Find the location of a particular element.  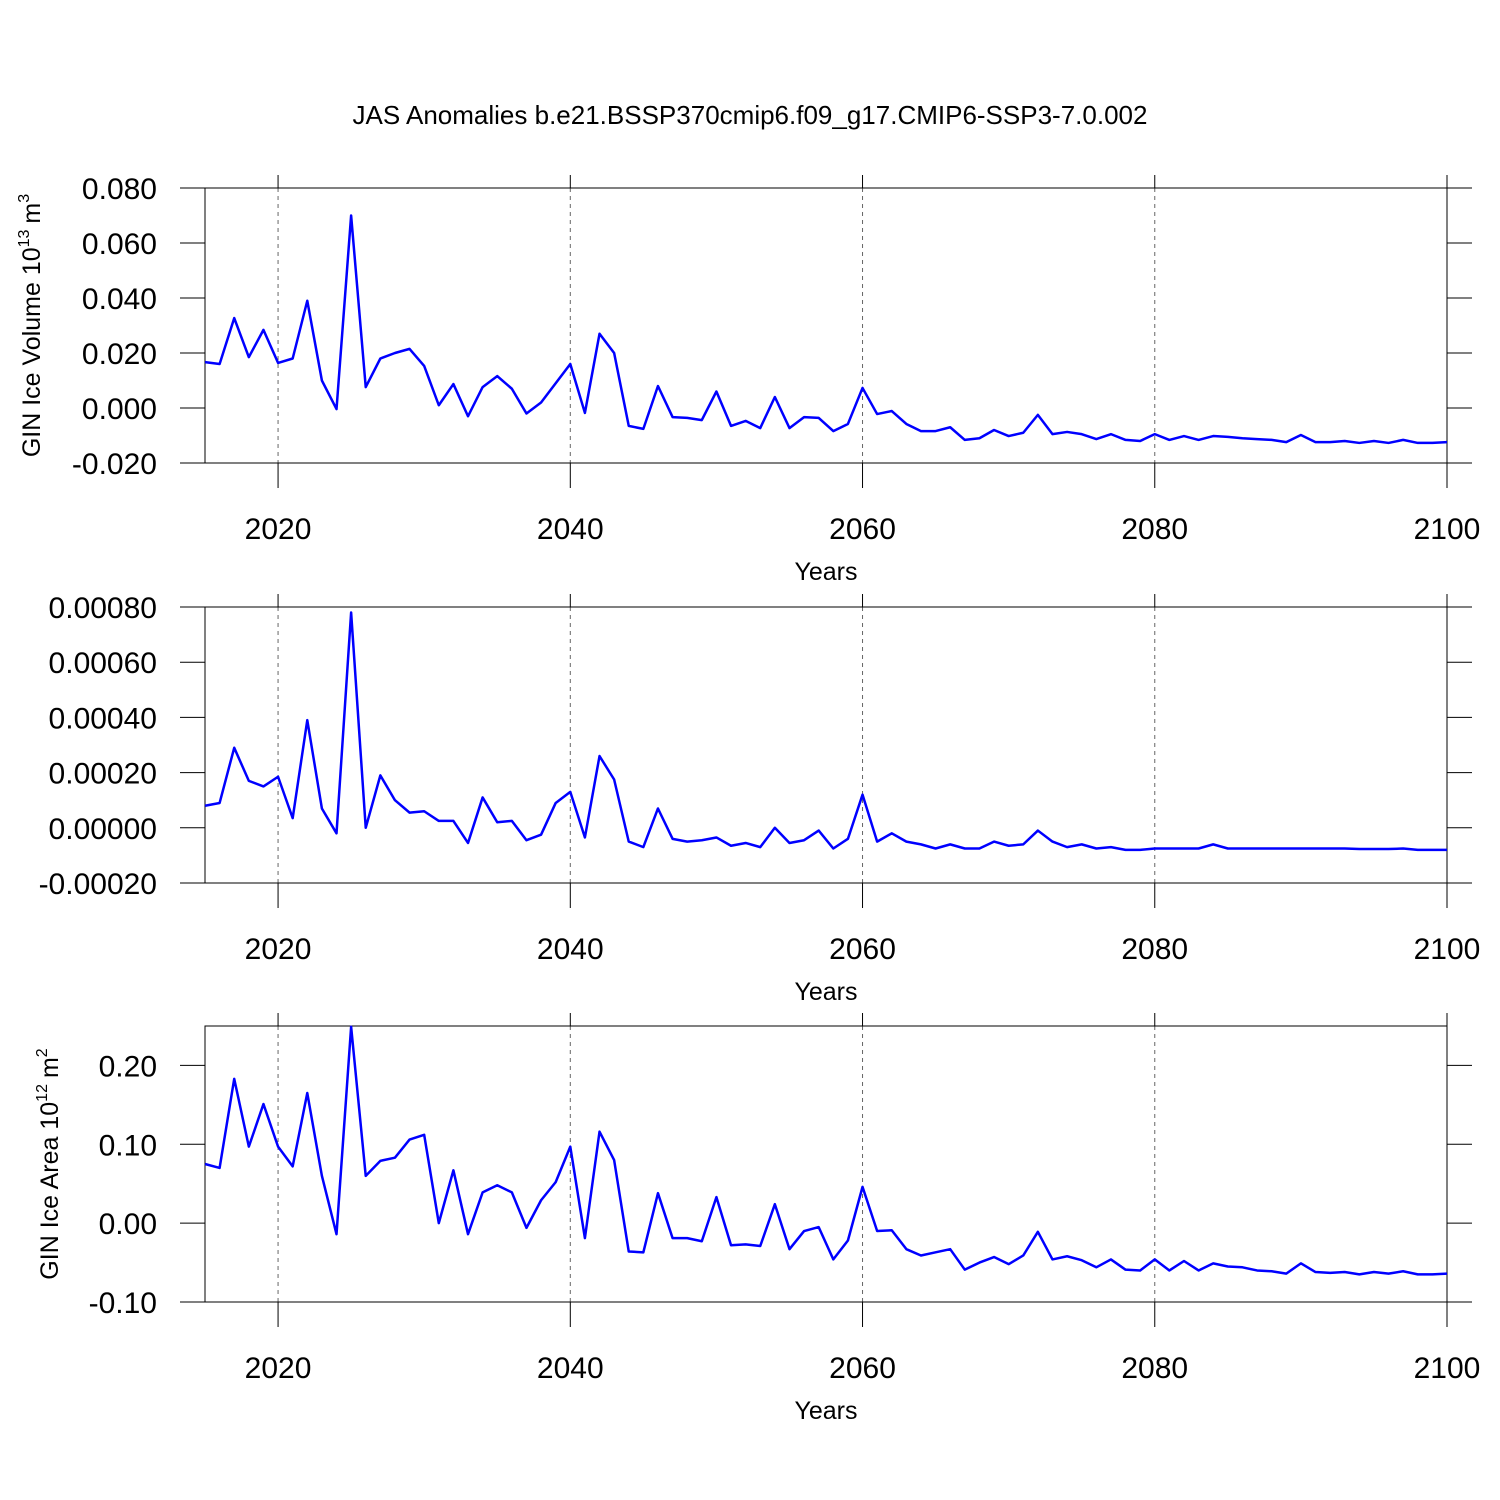

y-tick-label: 0.020 is located at coordinates (119, 354).